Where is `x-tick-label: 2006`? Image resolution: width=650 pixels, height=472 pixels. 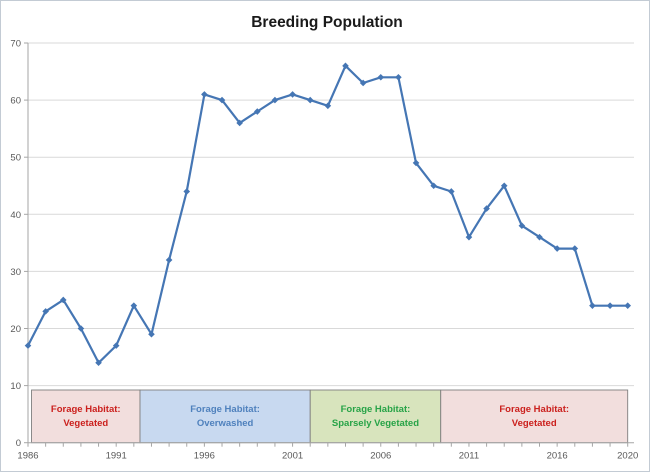
x-tick-label: 2006 is located at coordinates (380, 456).